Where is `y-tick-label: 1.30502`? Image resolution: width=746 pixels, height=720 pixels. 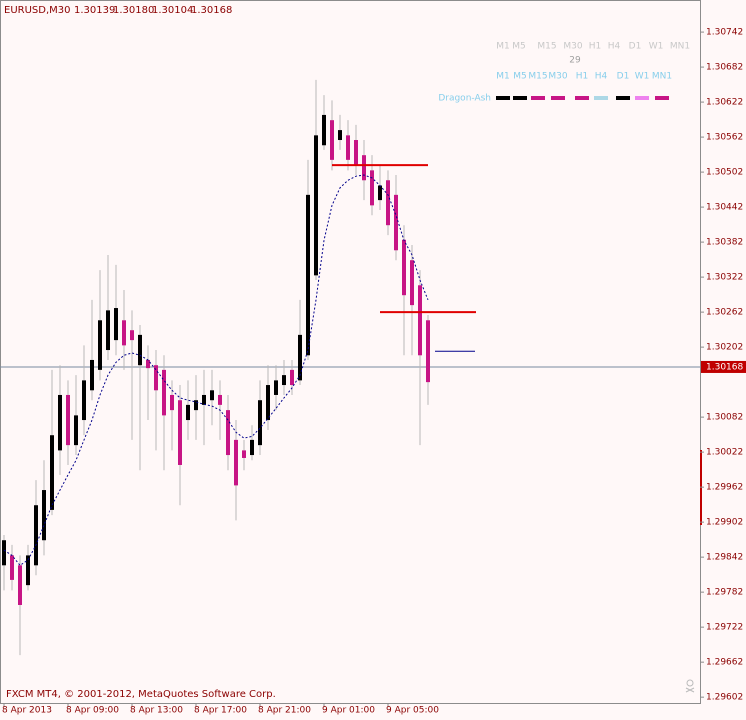 y-tick-label: 1.30502 is located at coordinates (724, 173).